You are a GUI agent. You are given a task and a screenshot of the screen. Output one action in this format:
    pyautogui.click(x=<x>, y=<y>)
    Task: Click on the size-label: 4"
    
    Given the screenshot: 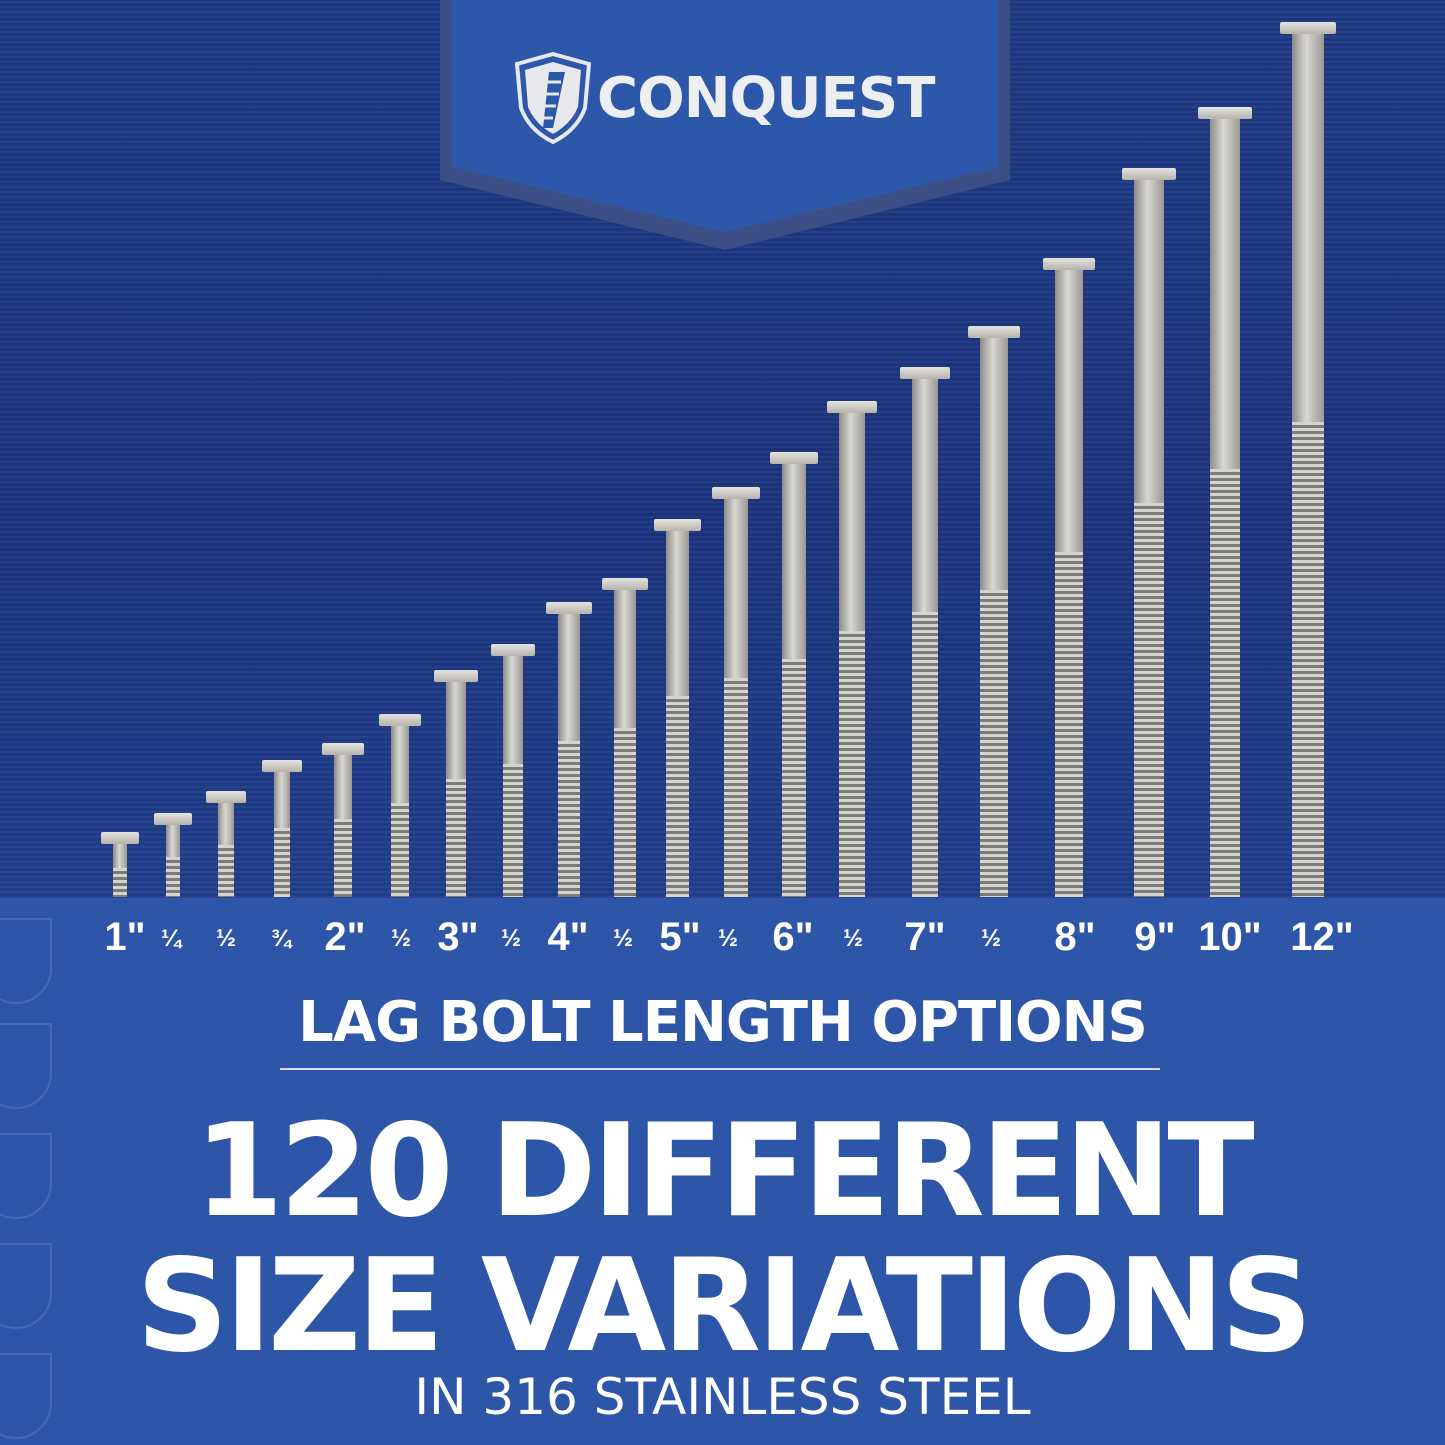 What is the action you would take?
    pyautogui.click(x=568, y=937)
    